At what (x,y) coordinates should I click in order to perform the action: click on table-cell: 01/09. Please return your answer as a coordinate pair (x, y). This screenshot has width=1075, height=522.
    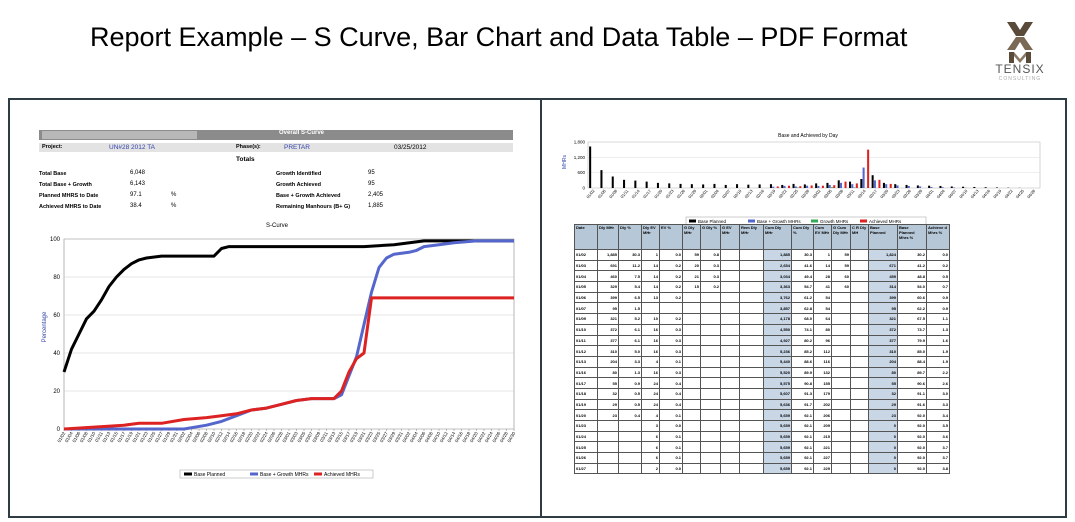
    Looking at the image, I should click on (586, 319).